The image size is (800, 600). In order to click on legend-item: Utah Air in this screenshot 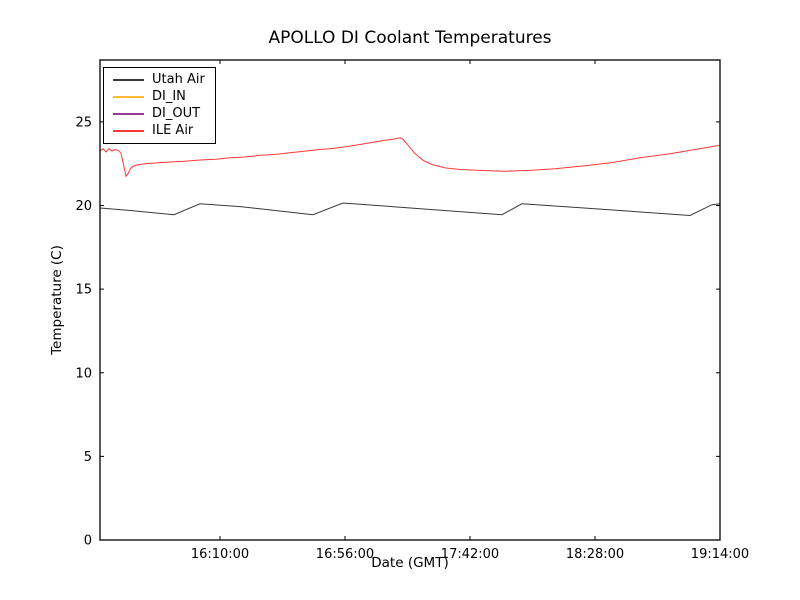, I will do `click(159, 80)`.